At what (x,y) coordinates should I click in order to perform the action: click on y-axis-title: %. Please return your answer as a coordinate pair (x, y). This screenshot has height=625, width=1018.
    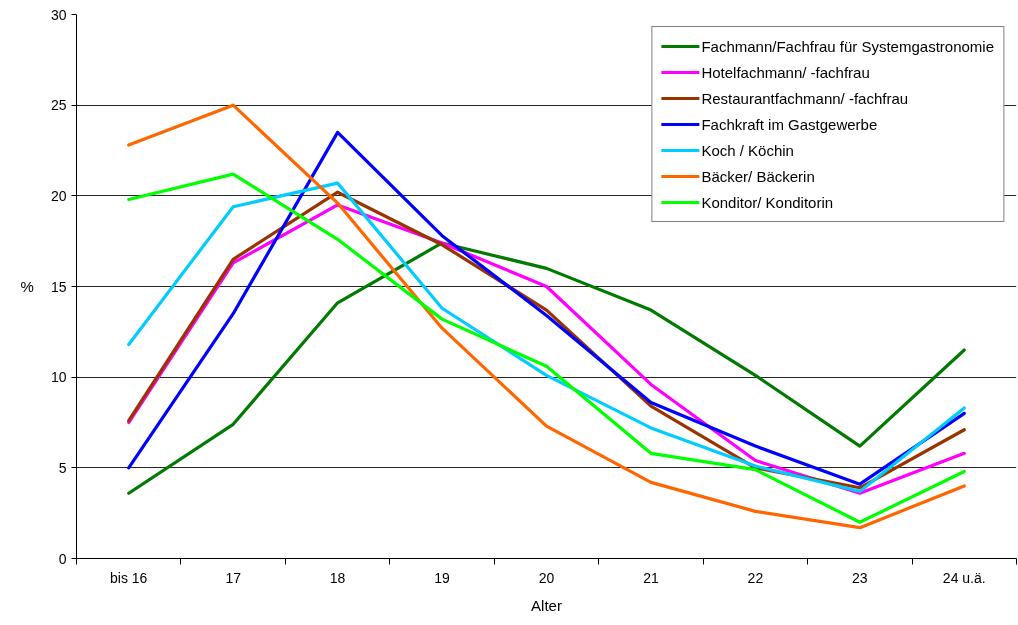
    Looking at the image, I should click on (27, 286).